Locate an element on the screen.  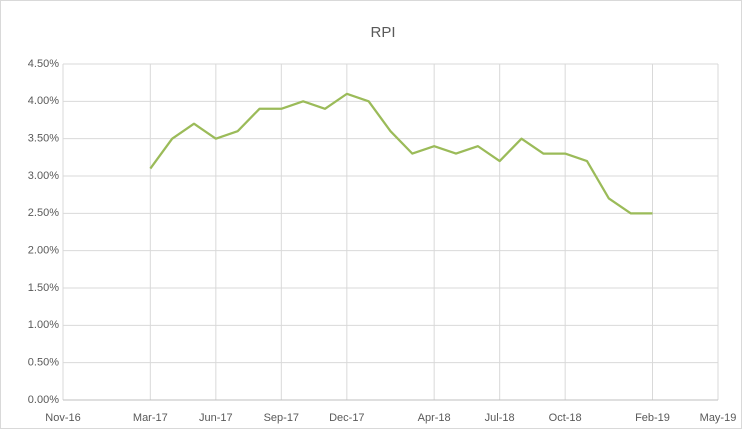
y-tick-label: 3.00% is located at coordinates (43, 176).